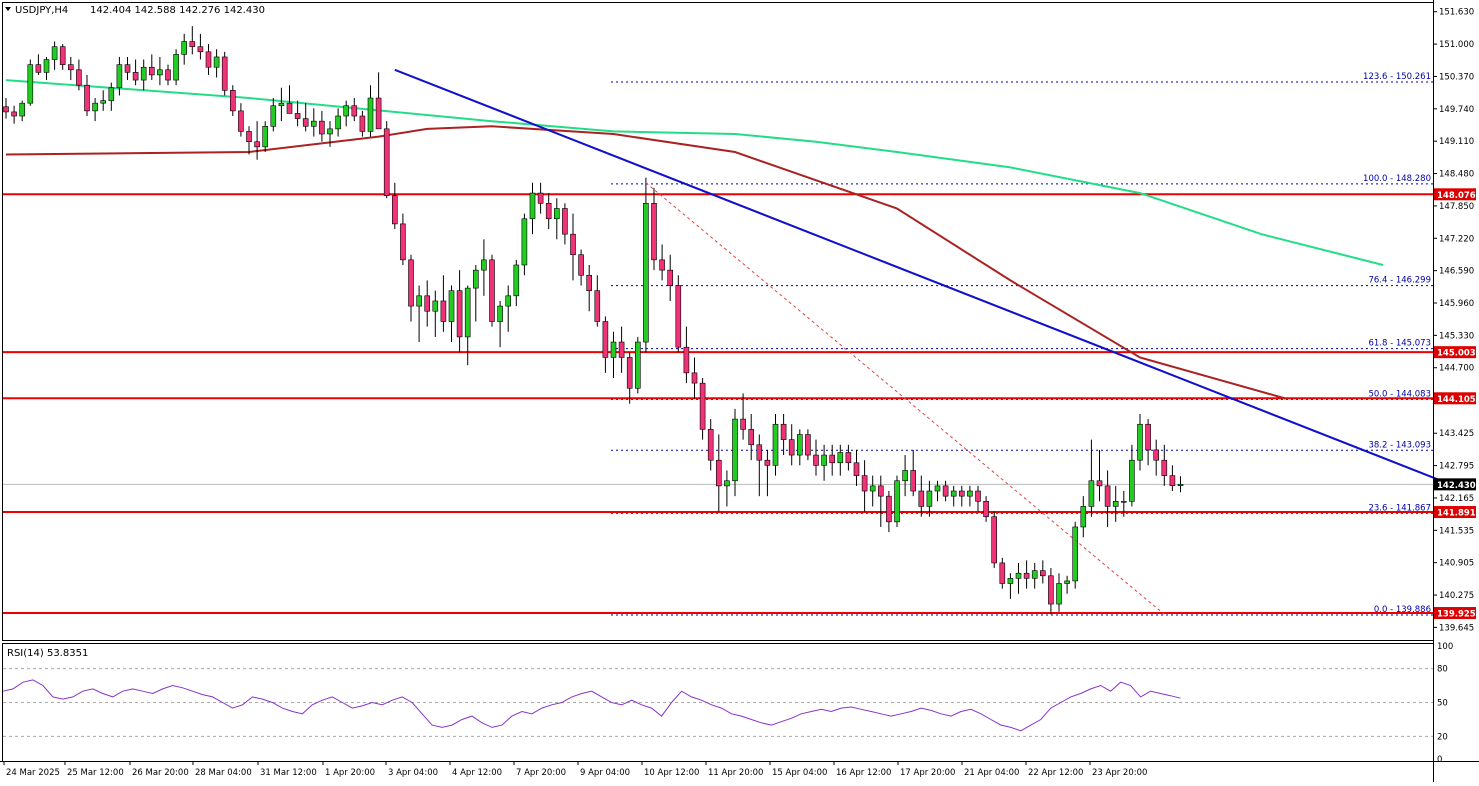 Image resolution: width=1479 pixels, height=786 pixels. What do you see at coordinates (160, 773) in the screenshot?
I see `time-tick-label: 26 Mar 20:00` at bounding box center [160, 773].